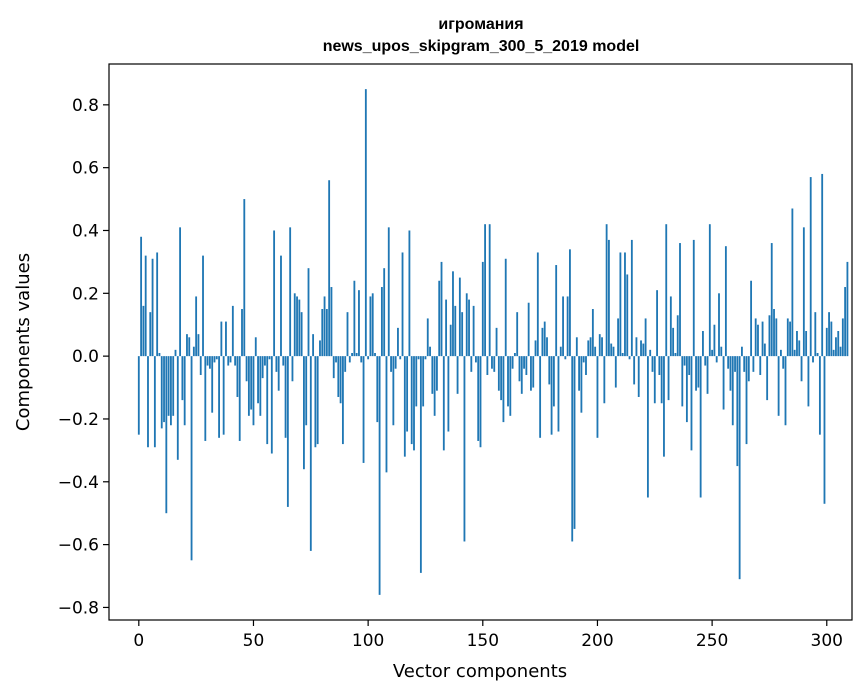 The height and width of the screenshot is (696, 867). I want to click on y-tick-label: 0.4, so click(85, 231).